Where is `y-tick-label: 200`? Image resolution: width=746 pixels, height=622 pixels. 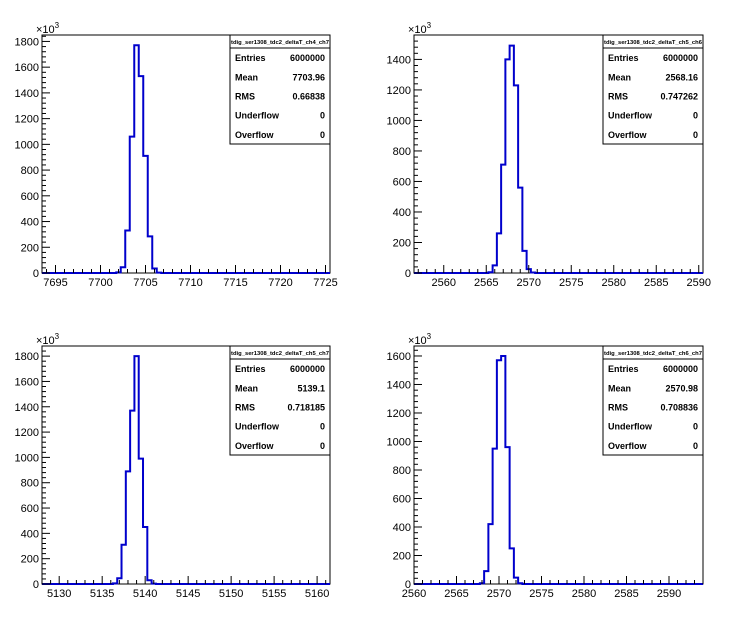 y-tick-label: 200 is located at coordinates (402, 556).